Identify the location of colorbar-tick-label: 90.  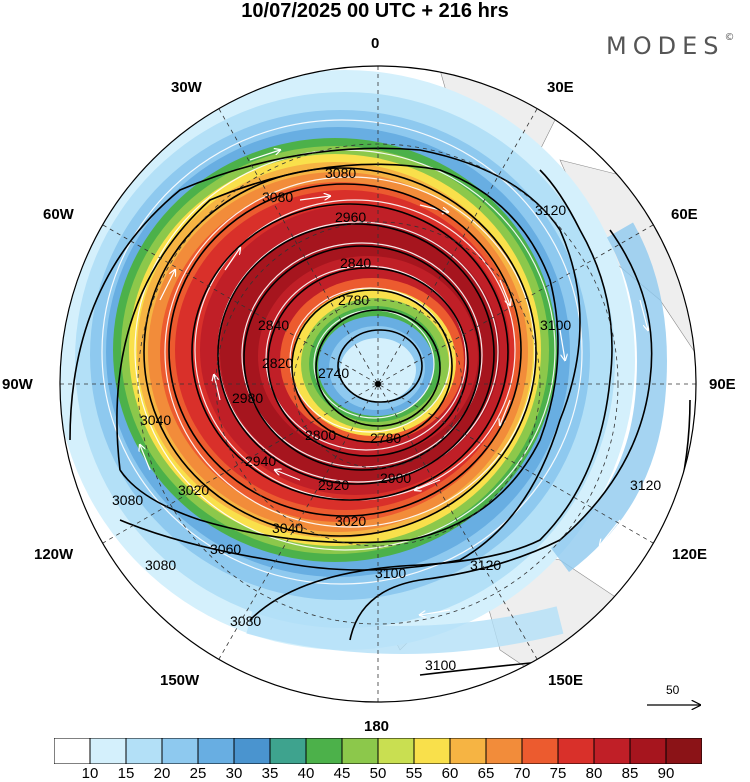
(666, 773).